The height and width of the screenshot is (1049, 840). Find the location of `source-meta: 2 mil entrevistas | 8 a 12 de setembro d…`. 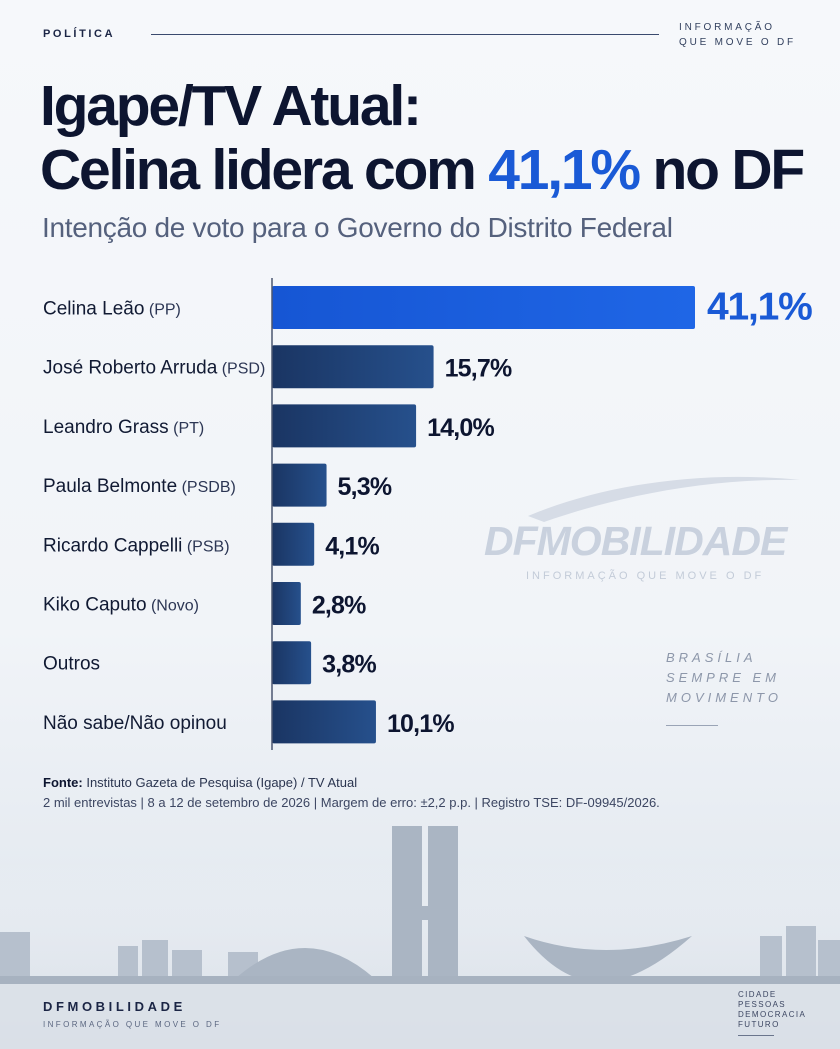

source-meta: 2 mil entrevistas | 8 a 12 de setembro d… is located at coordinates (351, 802).